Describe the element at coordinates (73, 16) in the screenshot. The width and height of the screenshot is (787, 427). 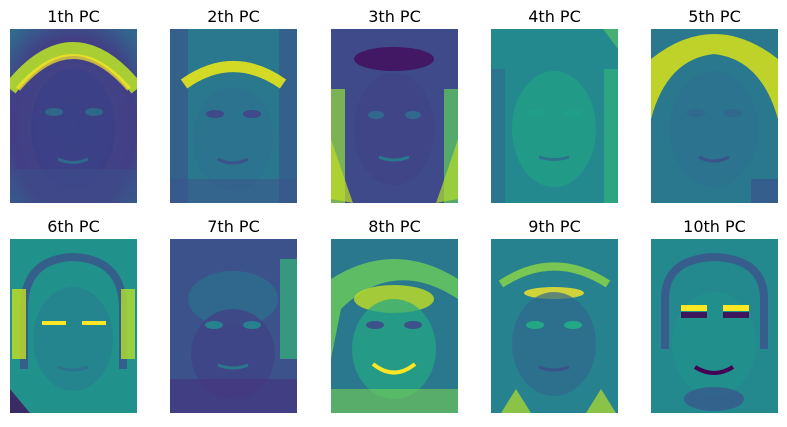
I see `panel-title: 1th PC` at that location.